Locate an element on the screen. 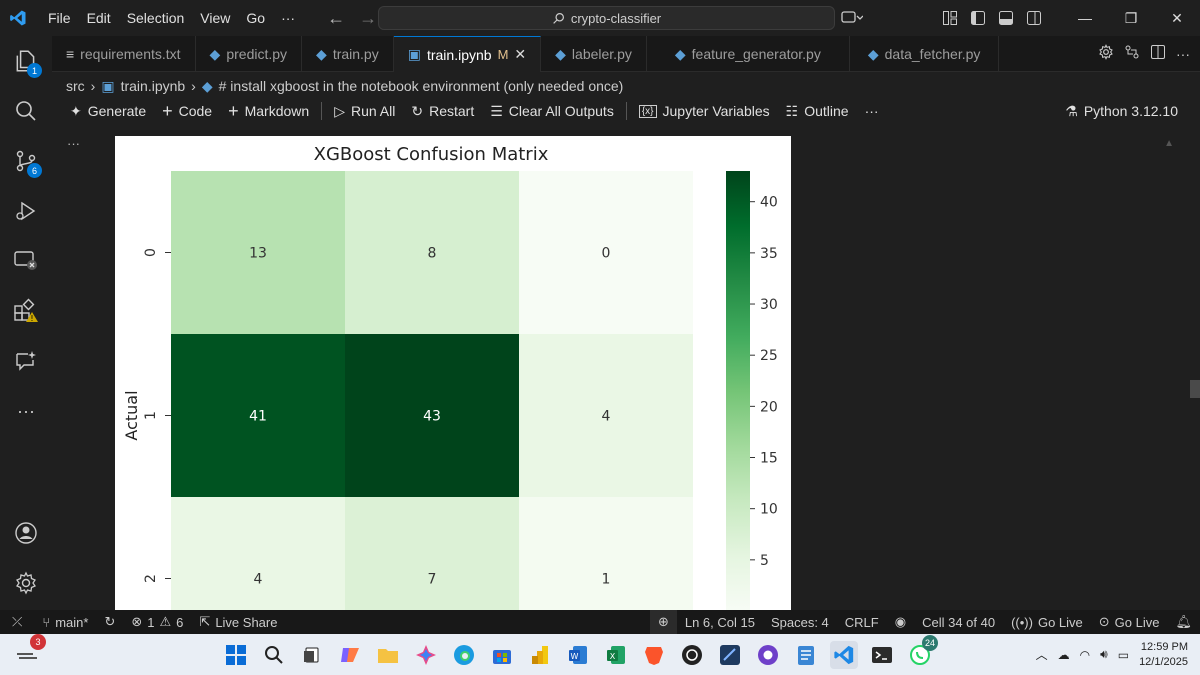  cell-indicator: Cell 34 of 40 is located at coordinates (959, 622).